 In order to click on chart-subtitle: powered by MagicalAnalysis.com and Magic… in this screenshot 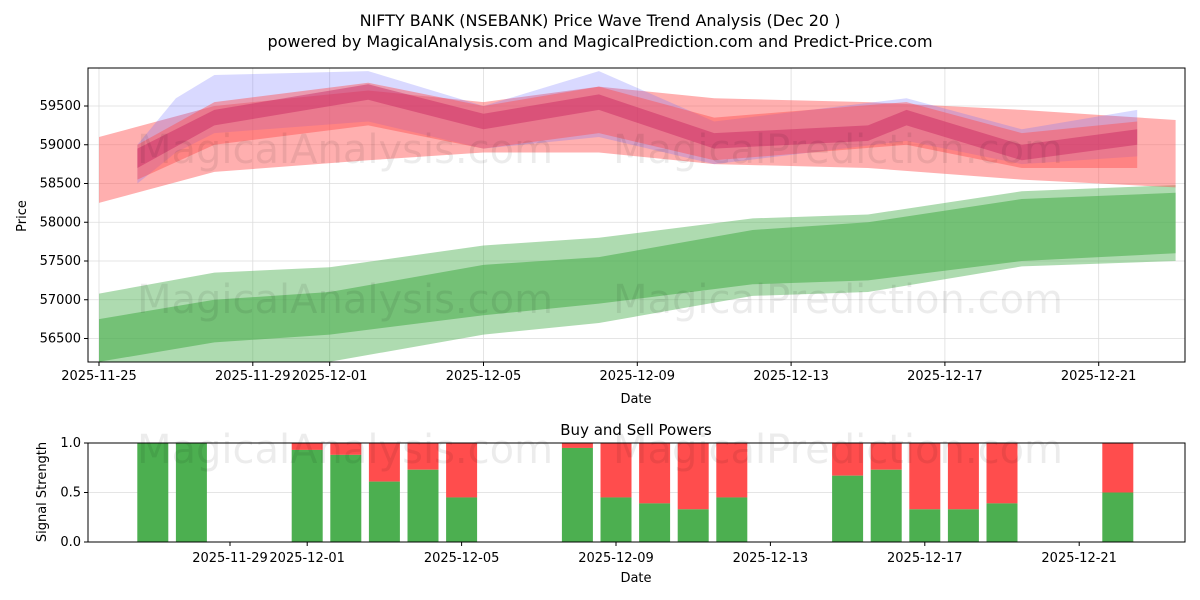, I will do `click(599, 41)`.